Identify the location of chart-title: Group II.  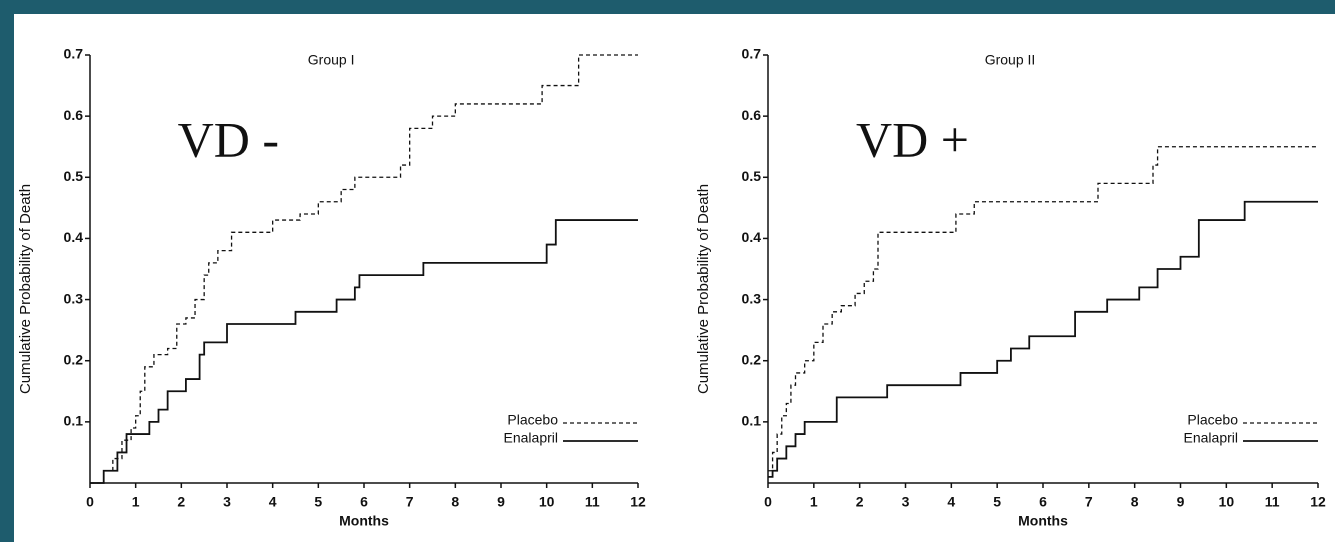
(1010, 60).